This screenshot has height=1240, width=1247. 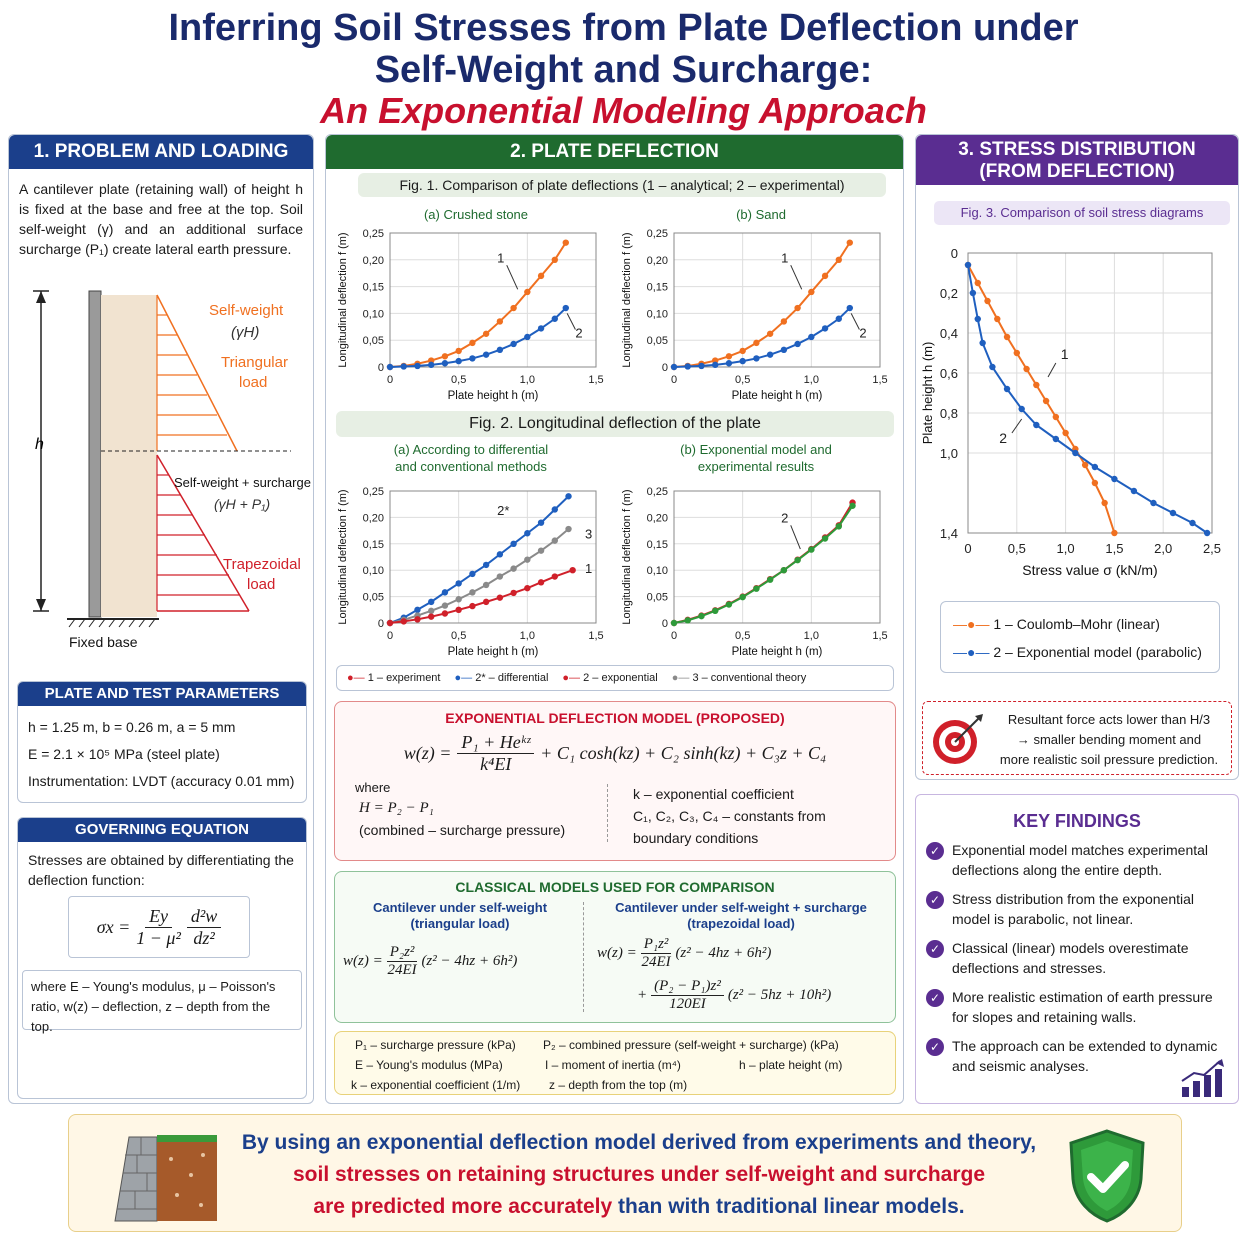 I want to click on y-tick-label: 0,6, so click(x=949, y=373).